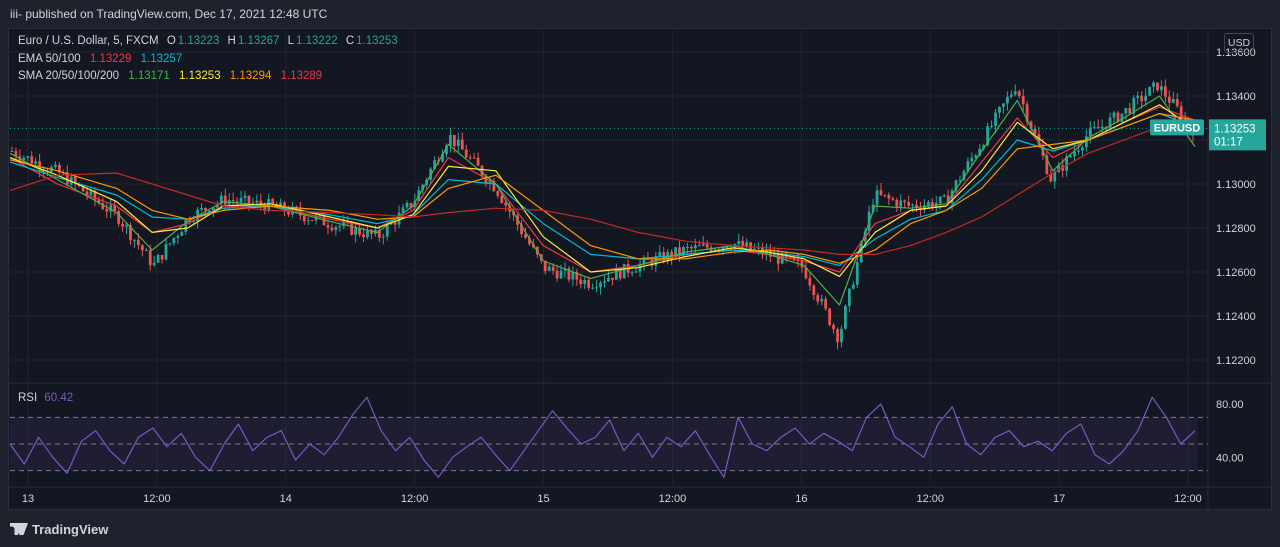  I want to click on rsi-legend: RSI 60.42, so click(45, 398).